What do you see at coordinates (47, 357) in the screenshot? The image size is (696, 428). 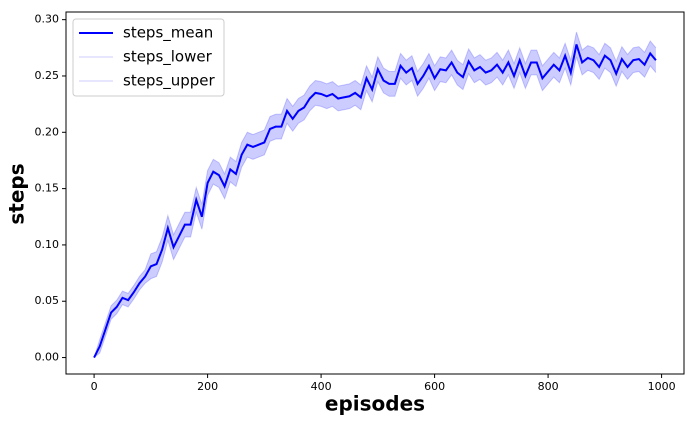 I see `y-tick-label: 0.00` at bounding box center [47, 357].